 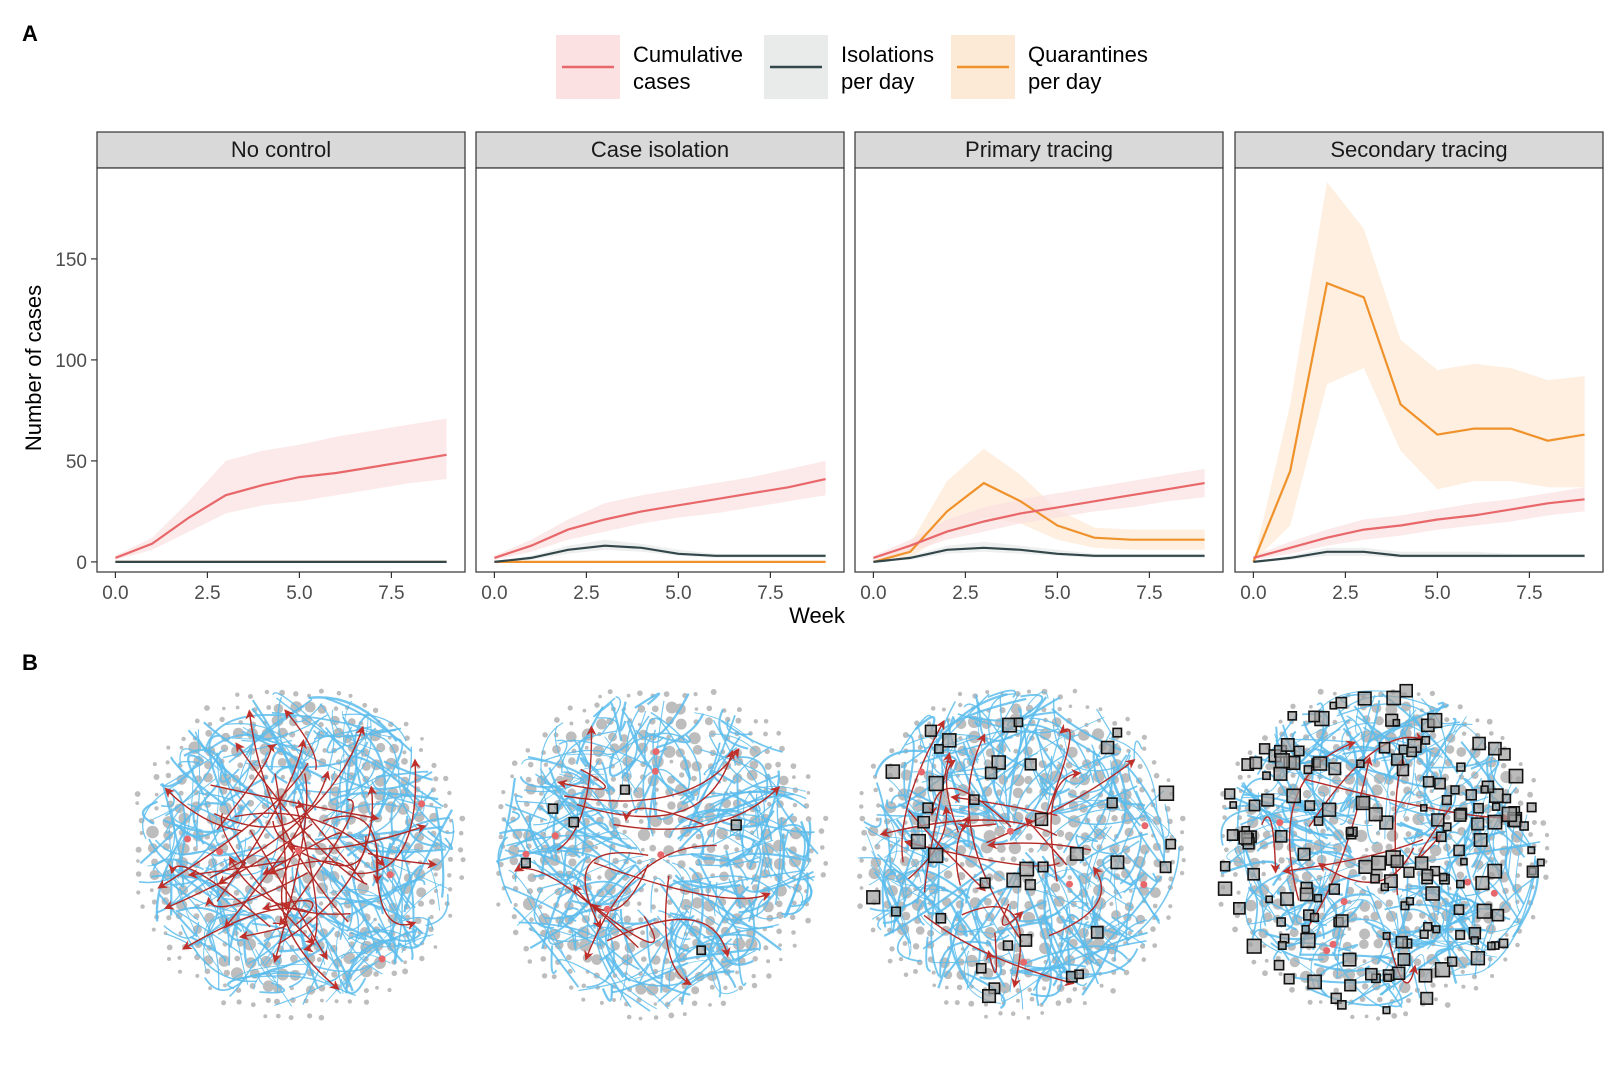 What do you see at coordinates (657, 852) in the screenshot?
I see `contact-edges` at bounding box center [657, 852].